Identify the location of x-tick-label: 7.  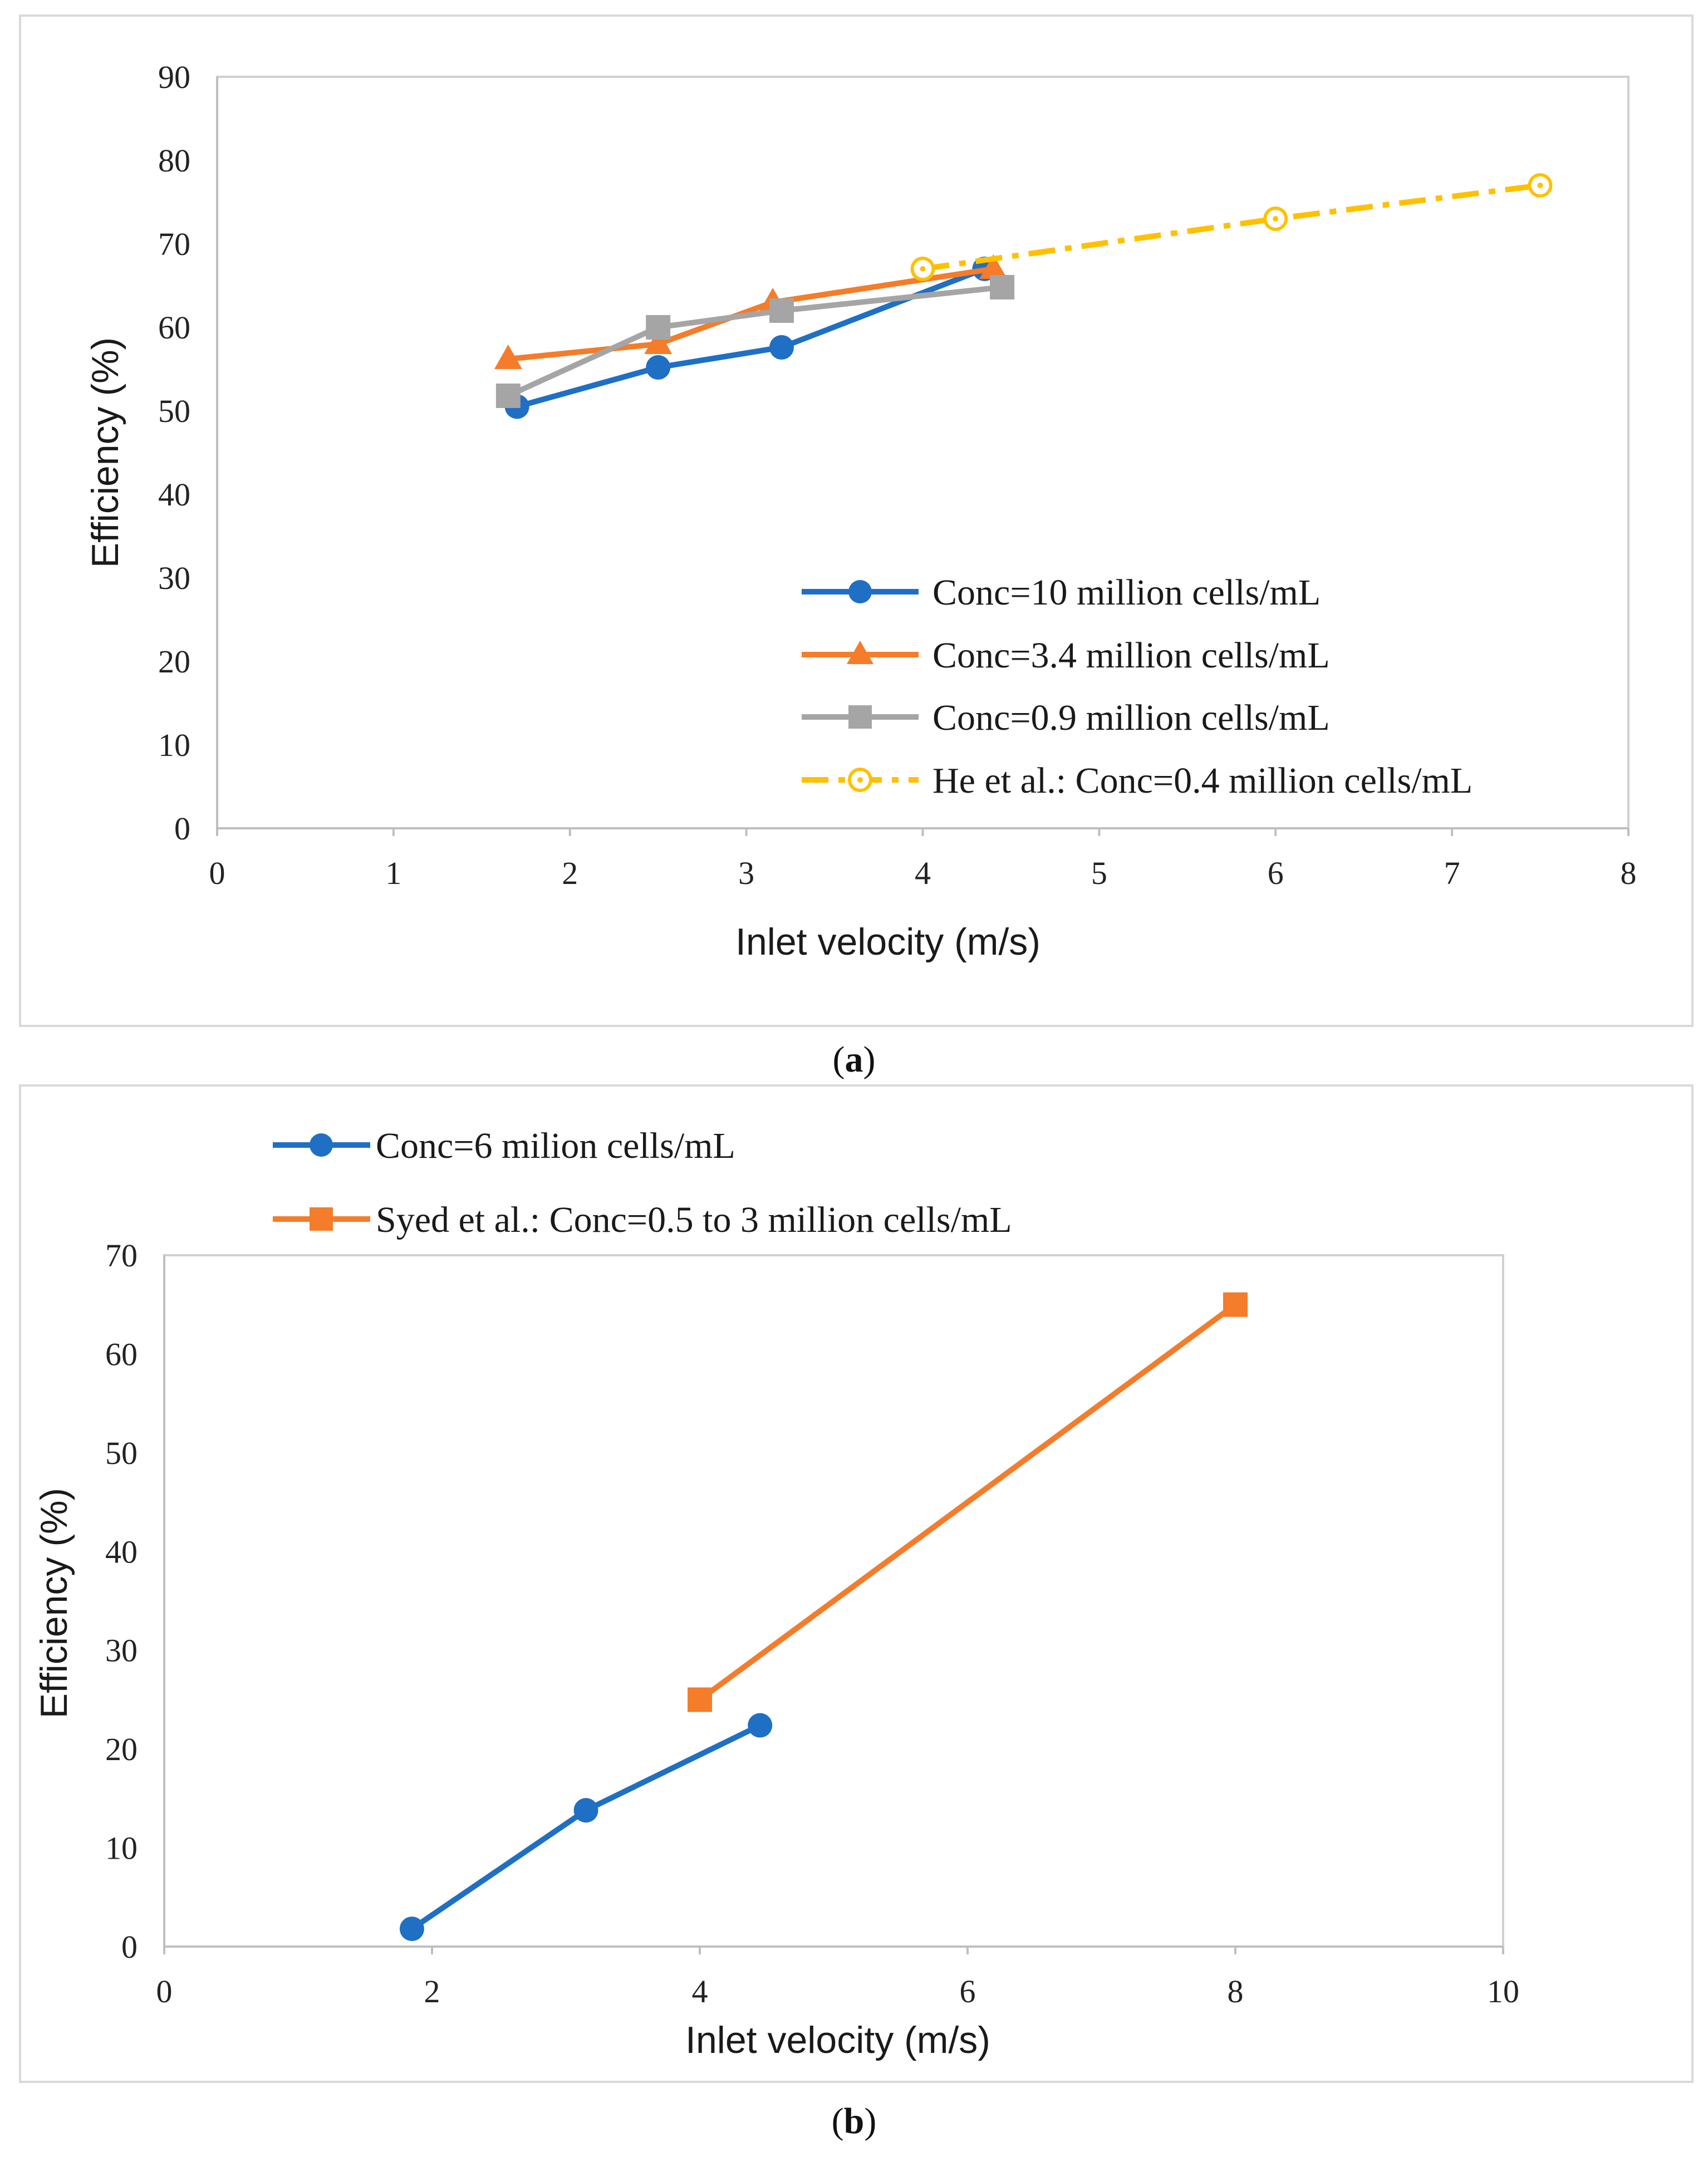
(1452, 873).